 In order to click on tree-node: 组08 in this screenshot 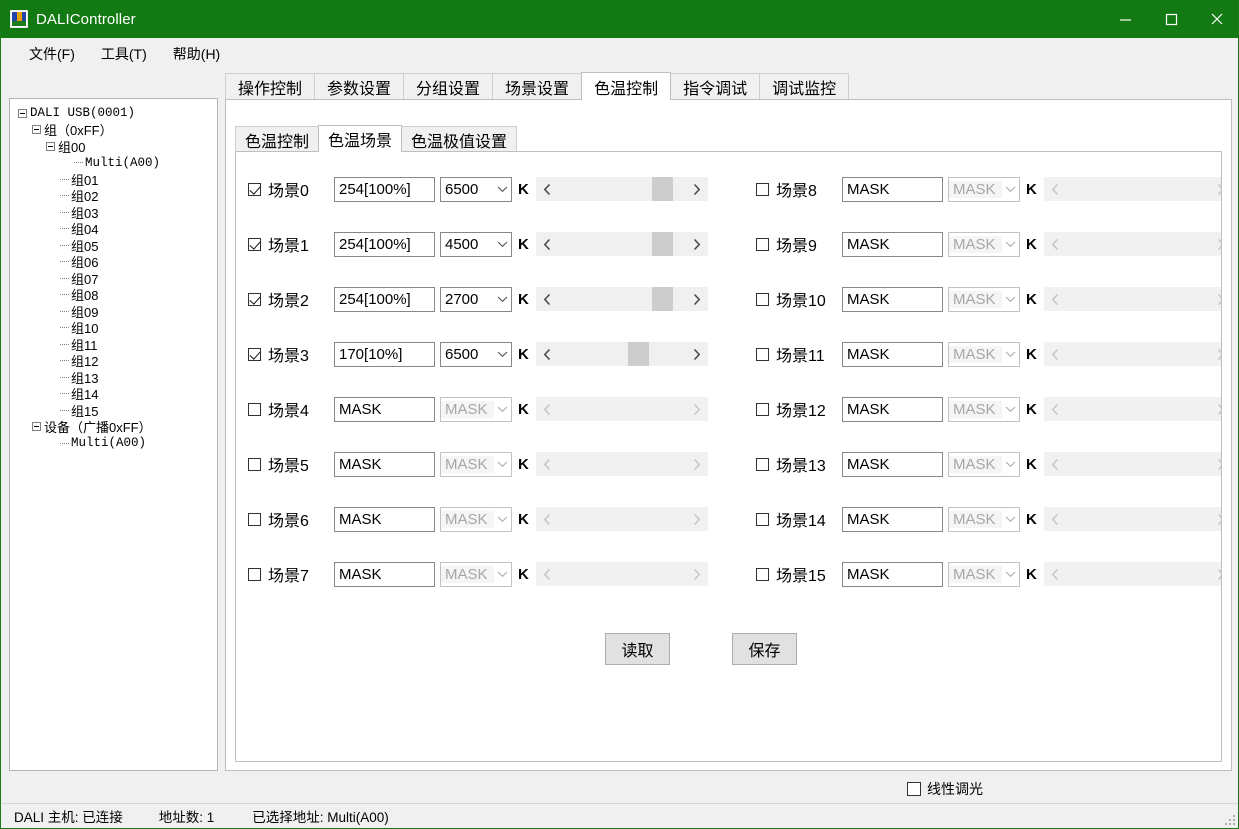, I will do `click(113, 295)`.